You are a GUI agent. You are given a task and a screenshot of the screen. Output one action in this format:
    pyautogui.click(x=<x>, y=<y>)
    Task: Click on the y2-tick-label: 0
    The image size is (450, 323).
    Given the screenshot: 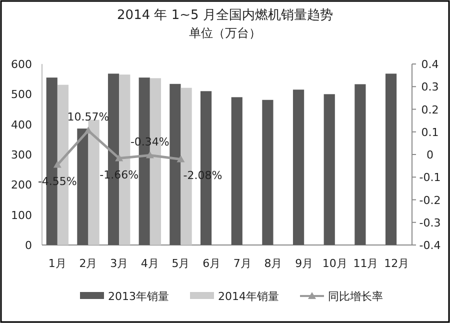 What is the action you would take?
    pyautogui.click(x=430, y=155)
    